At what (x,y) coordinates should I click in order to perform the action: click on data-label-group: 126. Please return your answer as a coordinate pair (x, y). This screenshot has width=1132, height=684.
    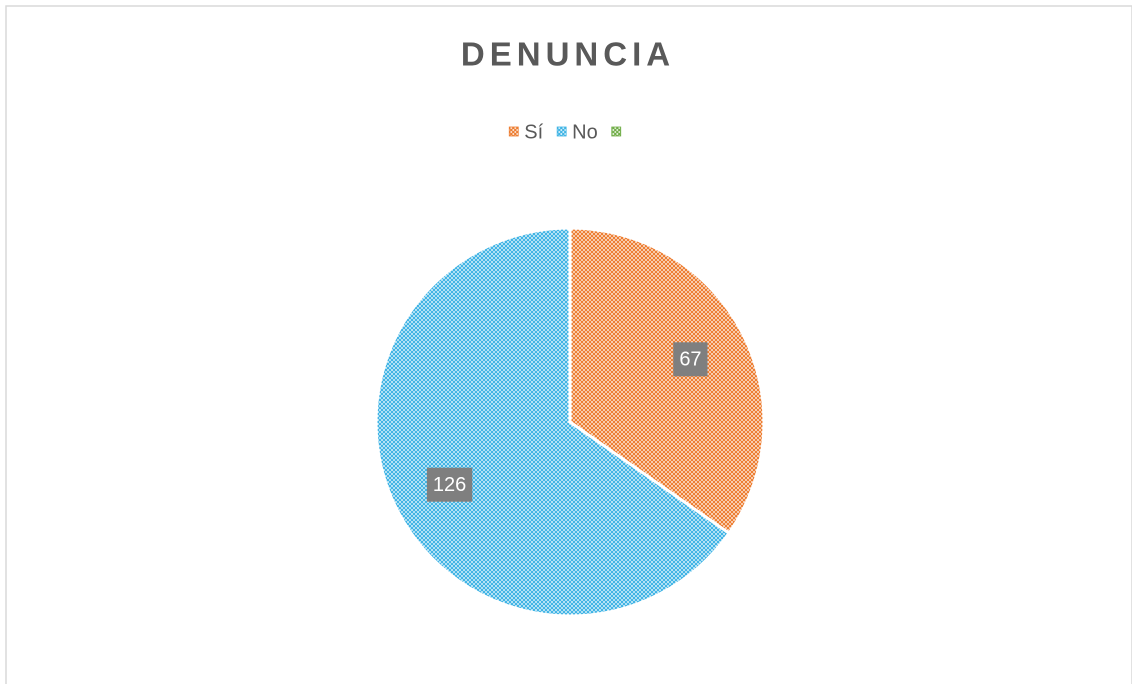
    Looking at the image, I should click on (449, 484).